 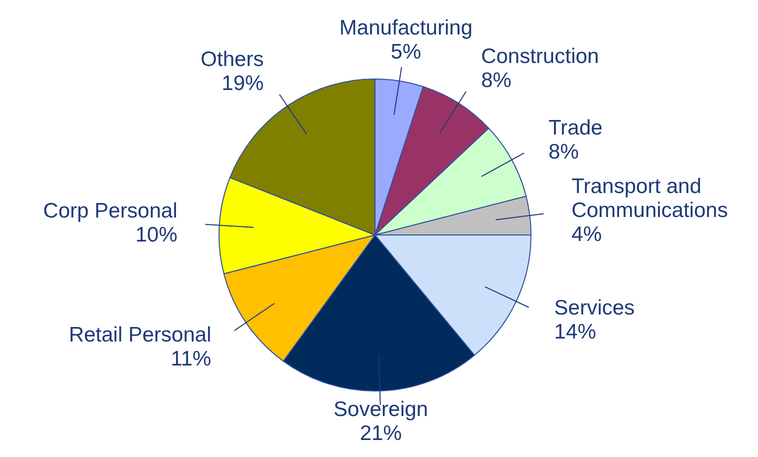 I want to click on slice-label: Sovereign, so click(x=381, y=409).